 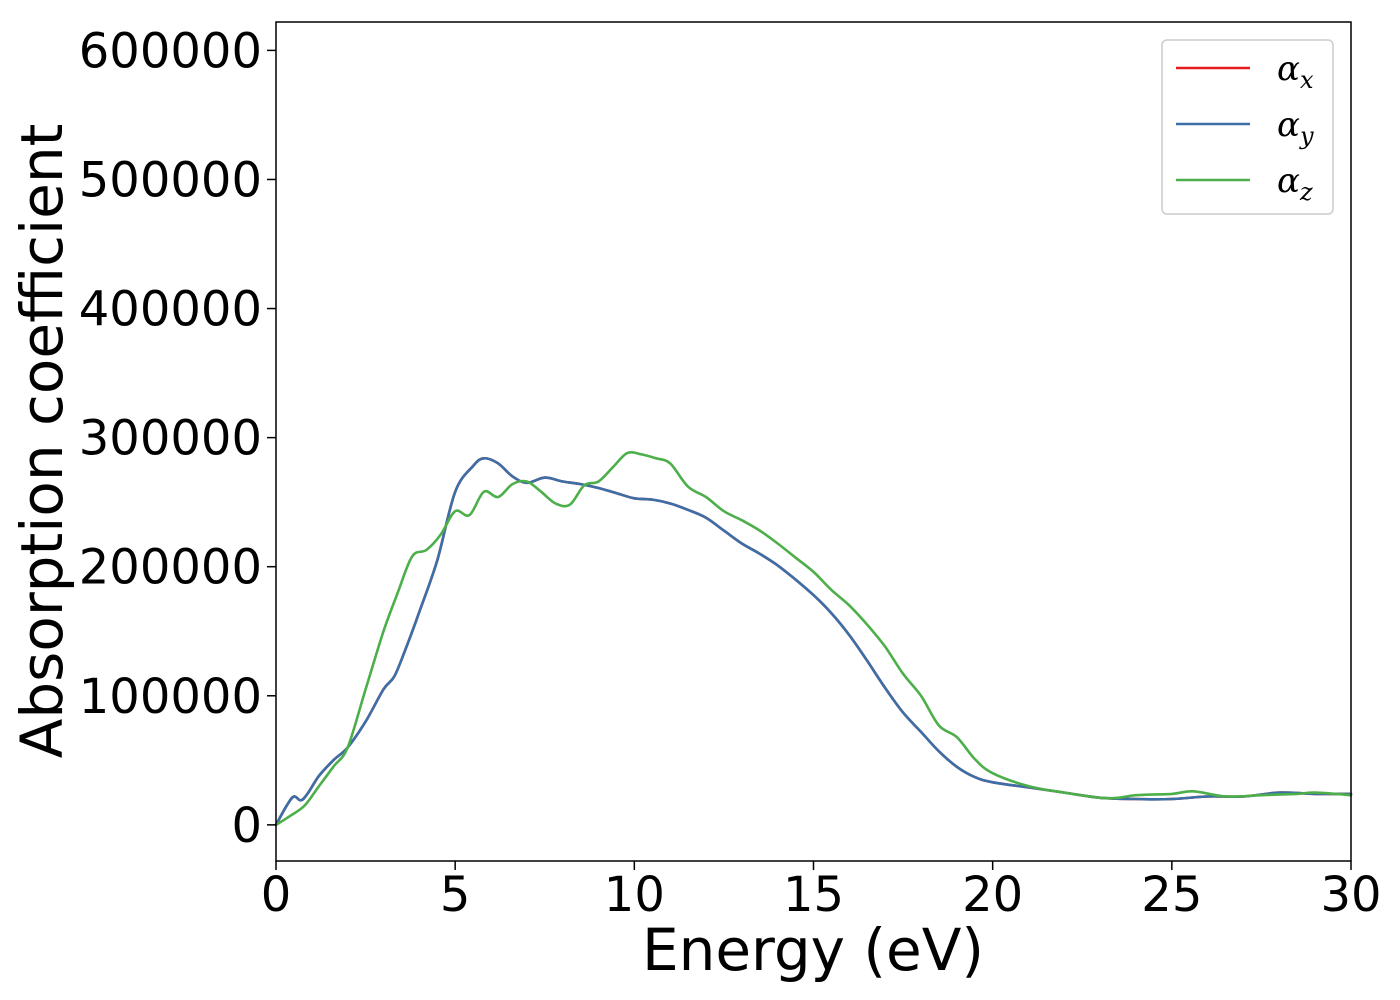 I want to click on y-tick-label: 300000, so click(x=170, y=439).